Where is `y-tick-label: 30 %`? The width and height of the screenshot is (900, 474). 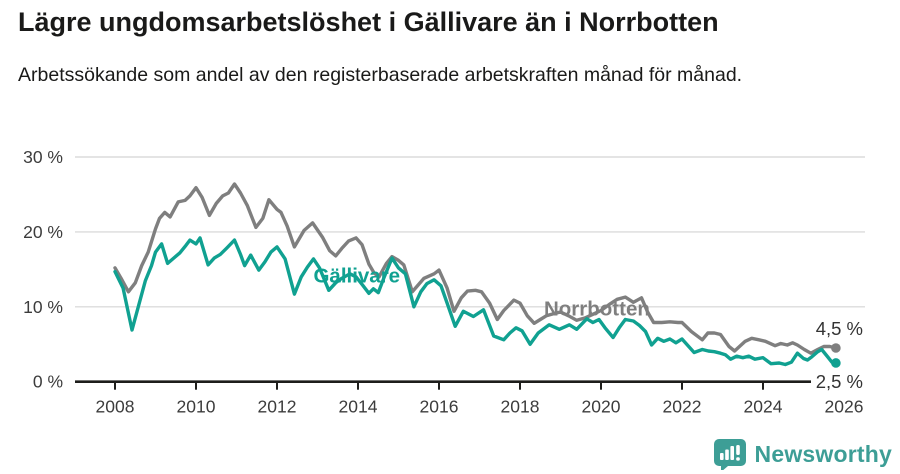 y-tick-label: 30 % is located at coordinates (43, 157).